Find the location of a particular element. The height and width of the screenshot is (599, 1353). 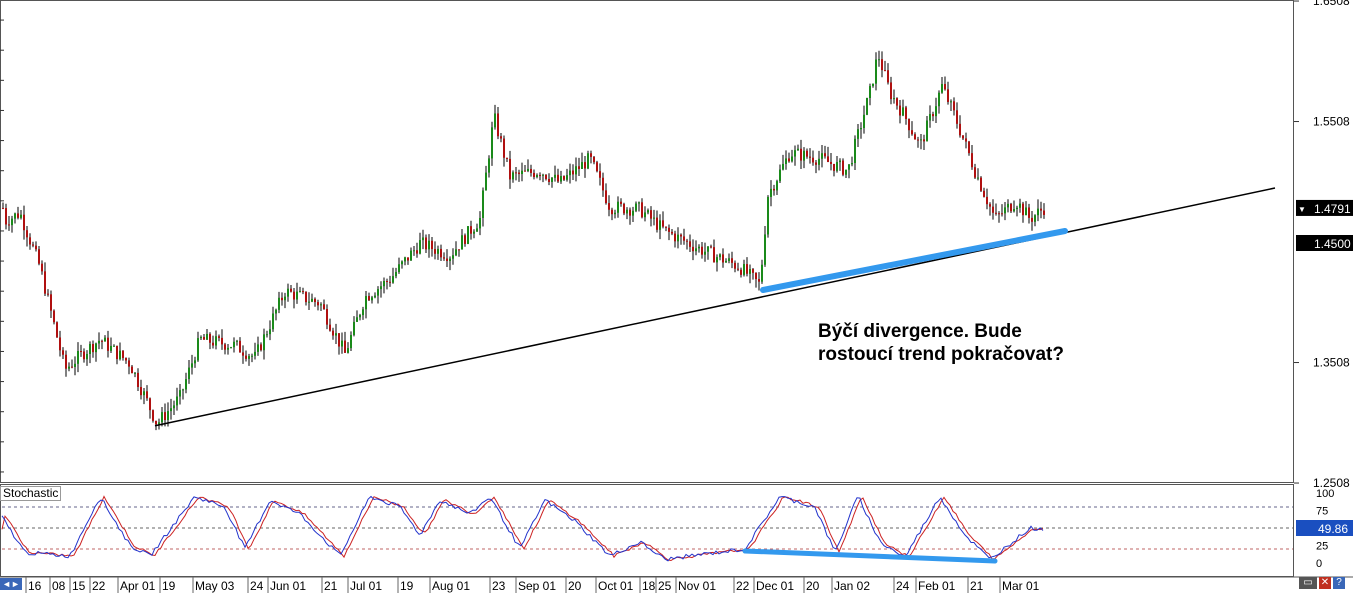

scroll-left-icon: ◄► is located at coordinates (11, 584).